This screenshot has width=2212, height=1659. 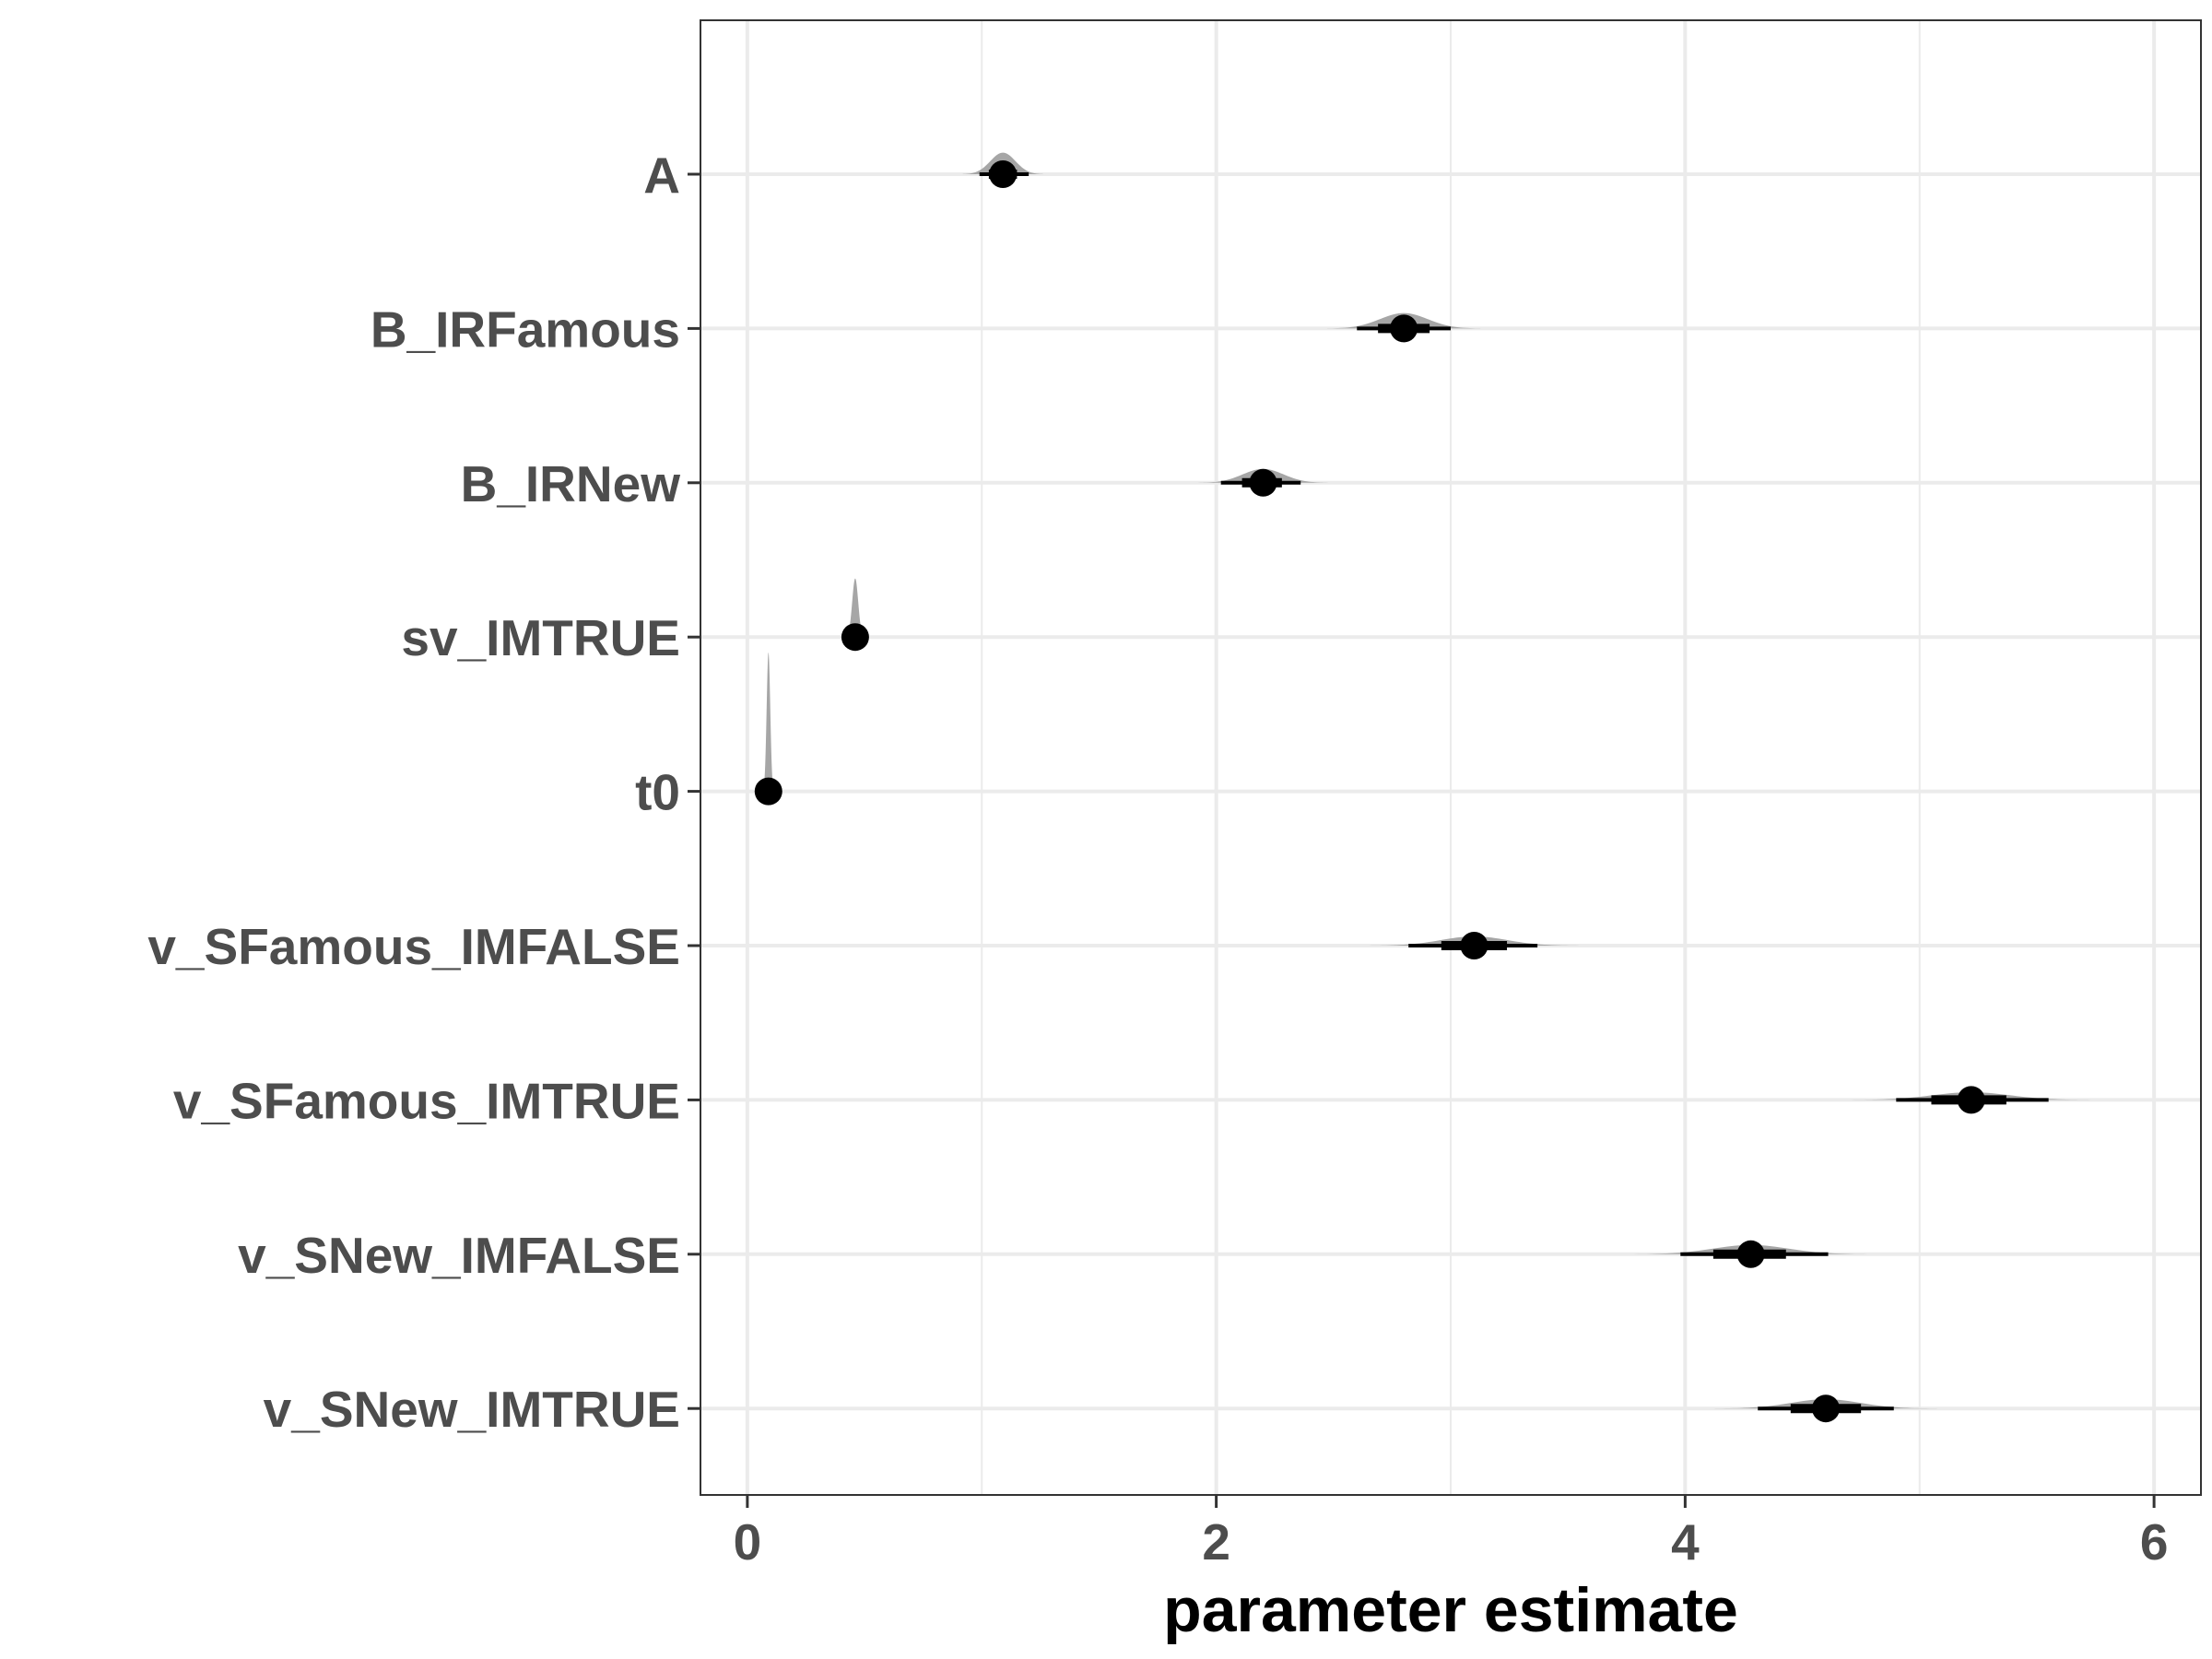 I want to click on point-t0, so click(x=768, y=791).